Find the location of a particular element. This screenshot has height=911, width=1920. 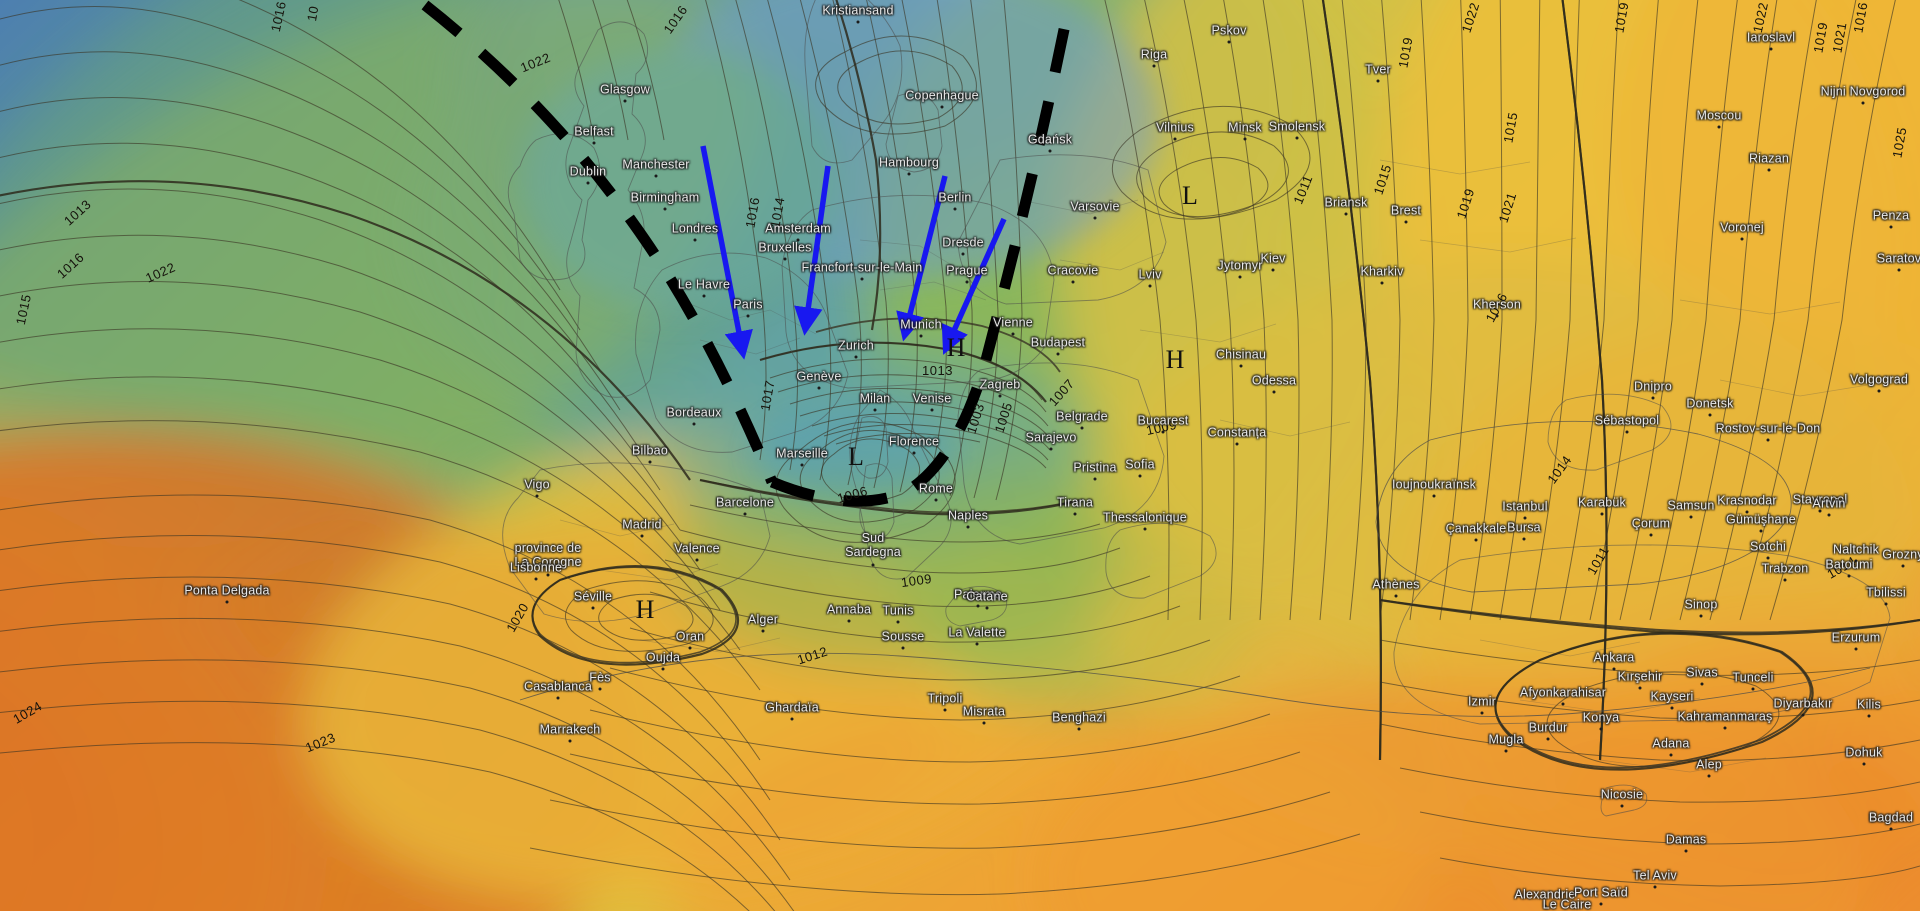

city-label: Çorum is located at coordinates (1651, 523).